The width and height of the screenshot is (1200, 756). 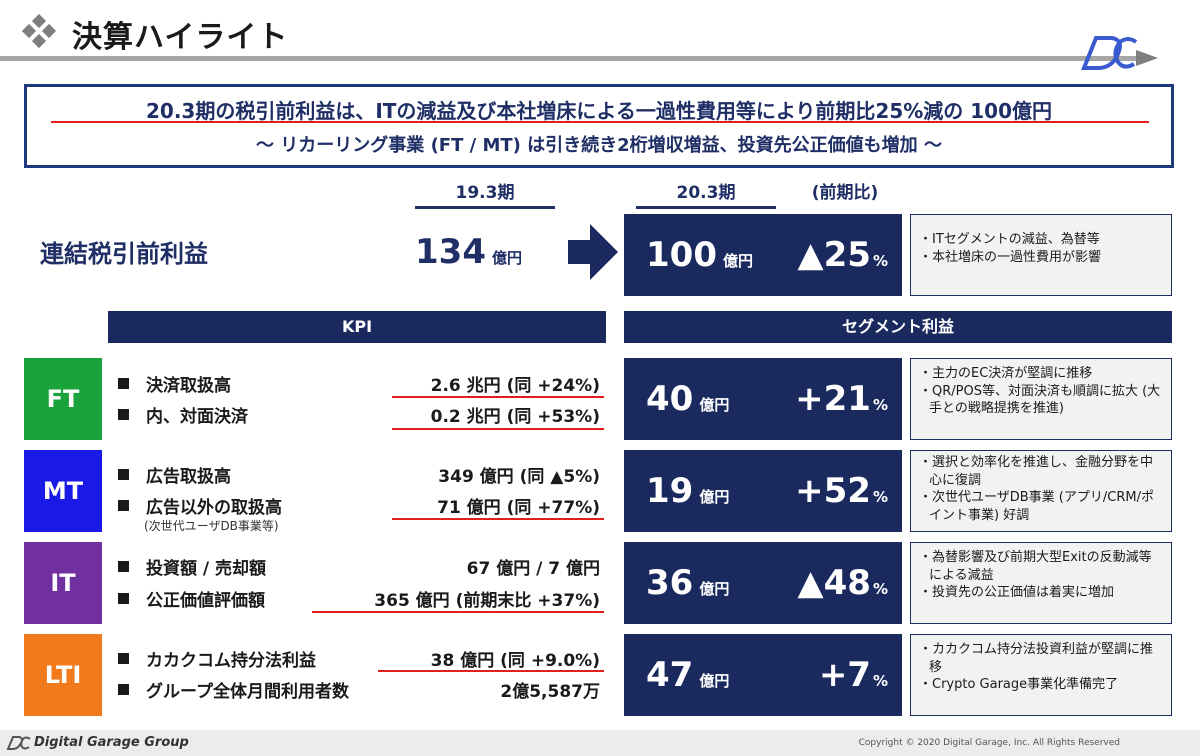 I want to click on column-prev: 19.3期, so click(x=485, y=193).